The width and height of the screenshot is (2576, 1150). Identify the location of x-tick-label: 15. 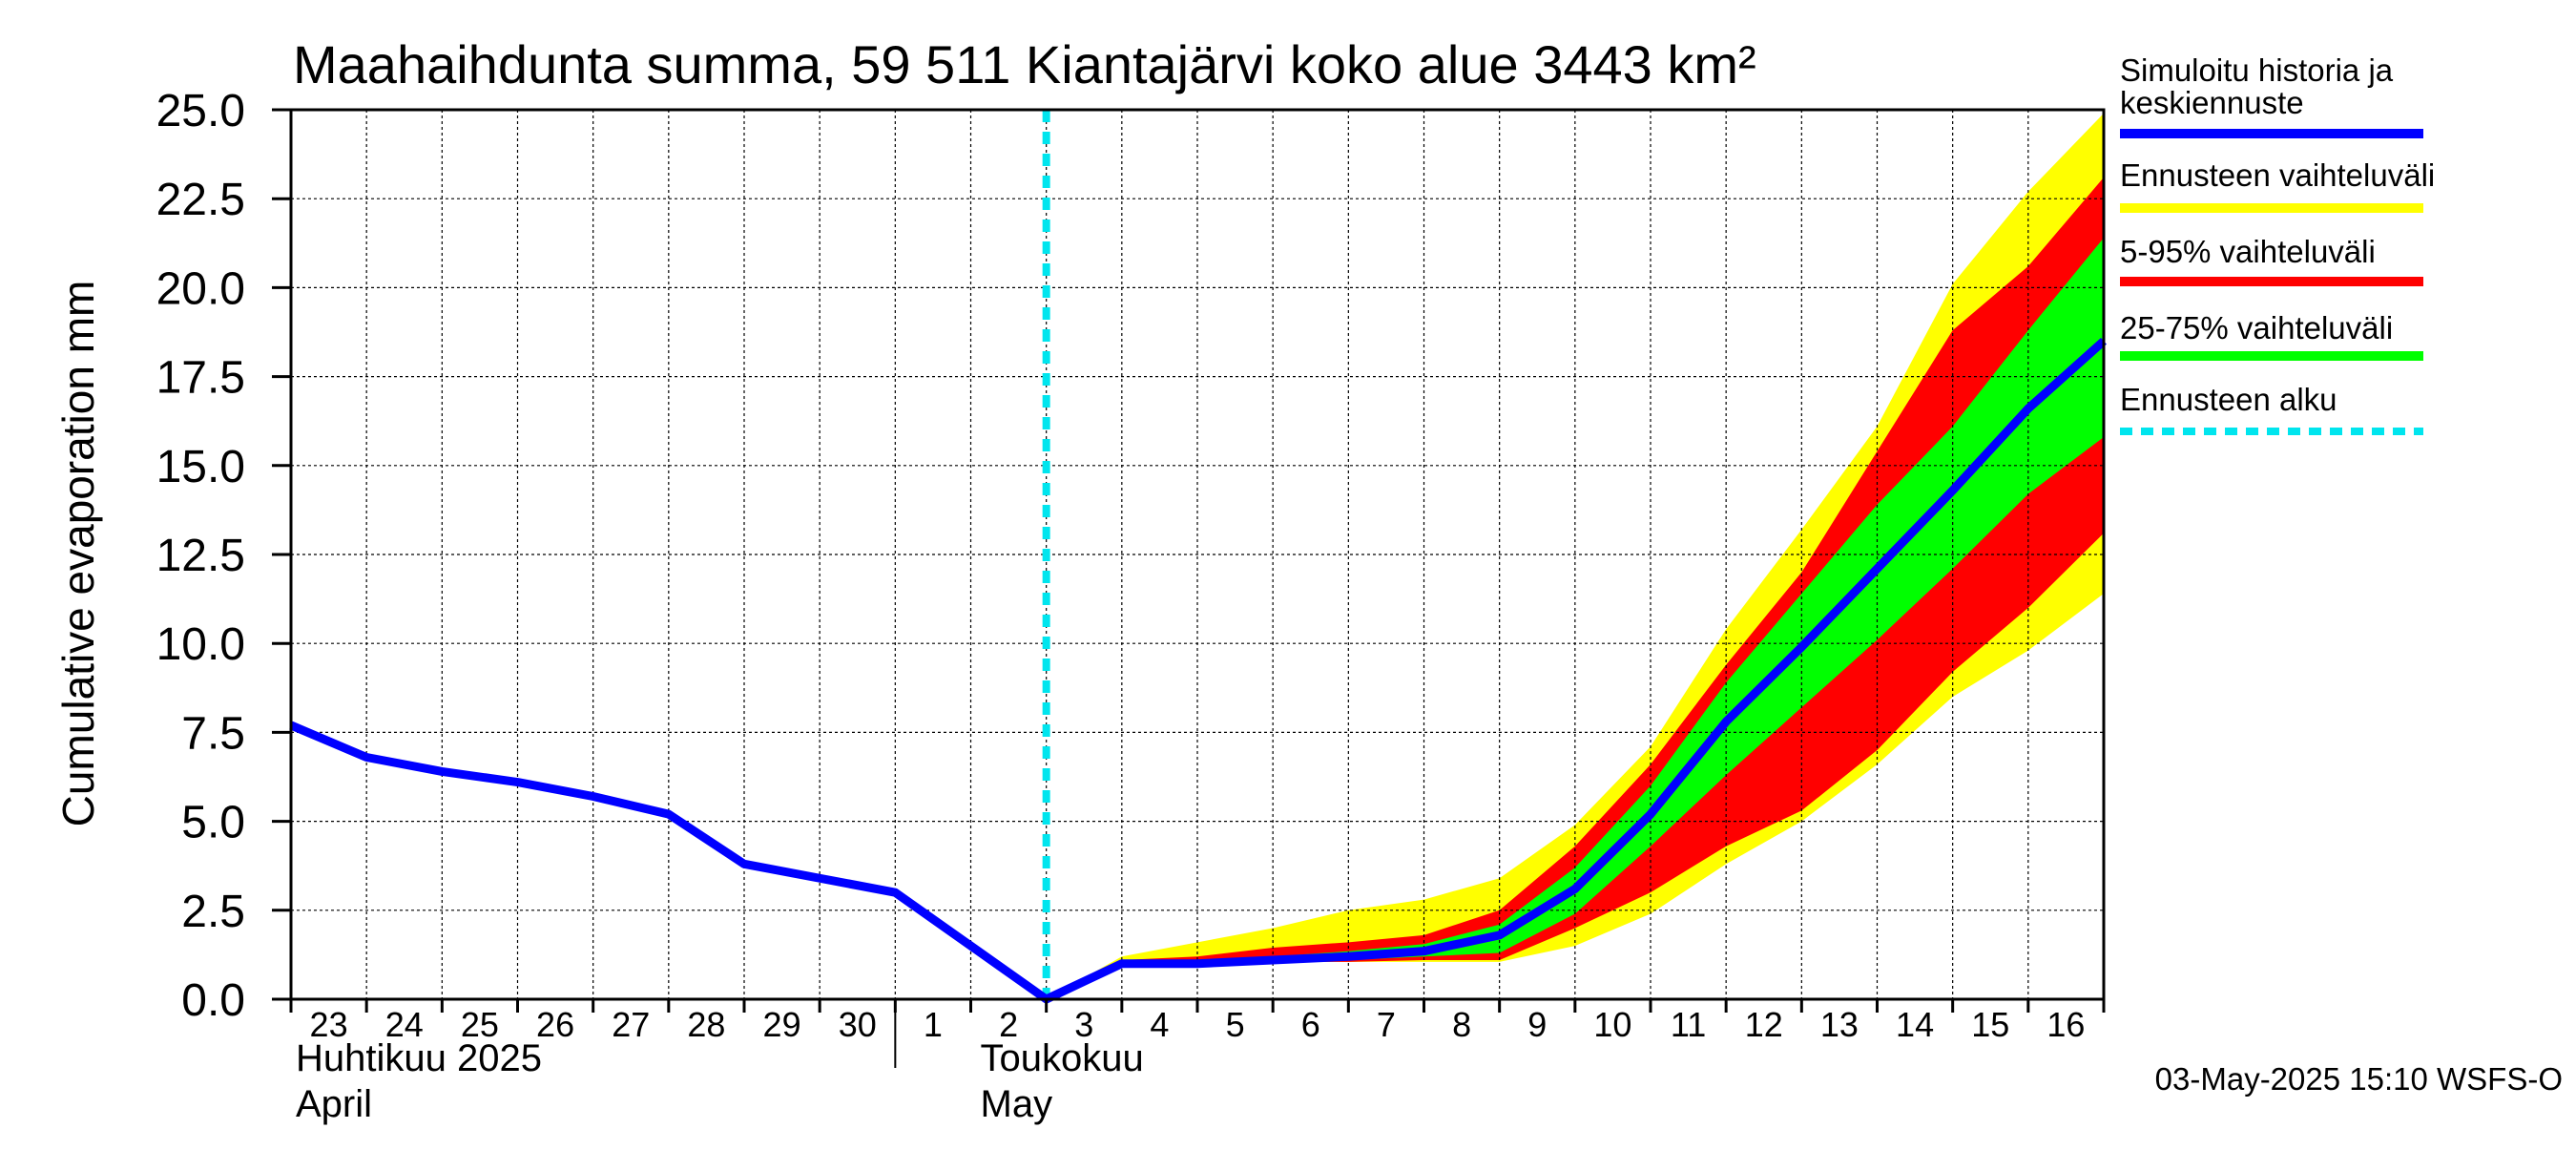
(1990, 1024).